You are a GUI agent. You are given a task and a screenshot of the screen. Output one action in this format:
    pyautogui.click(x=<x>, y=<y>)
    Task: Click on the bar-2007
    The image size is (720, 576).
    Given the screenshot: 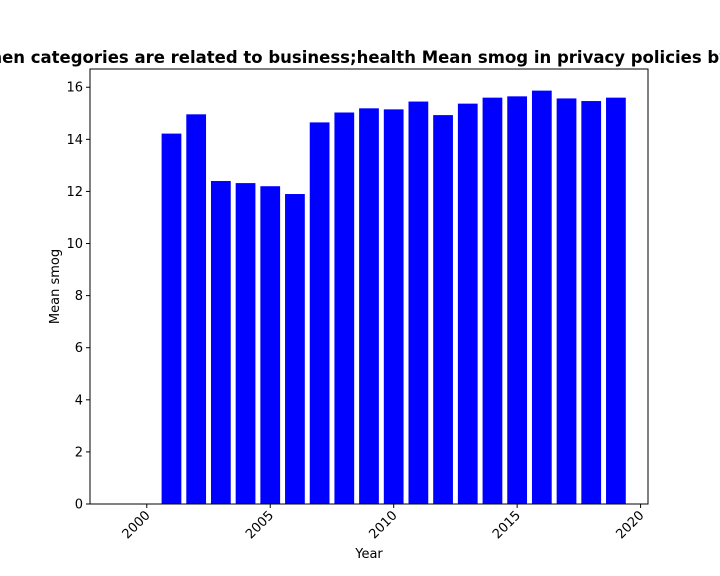 What is the action you would take?
    pyautogui.click(x=319, y=313)
    